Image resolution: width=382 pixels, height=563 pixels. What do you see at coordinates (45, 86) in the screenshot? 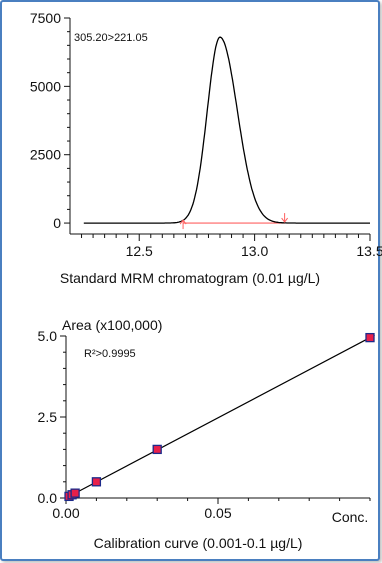
I see `chromatogram-y-tick-label: 5000` at bounding box center [45, 86].